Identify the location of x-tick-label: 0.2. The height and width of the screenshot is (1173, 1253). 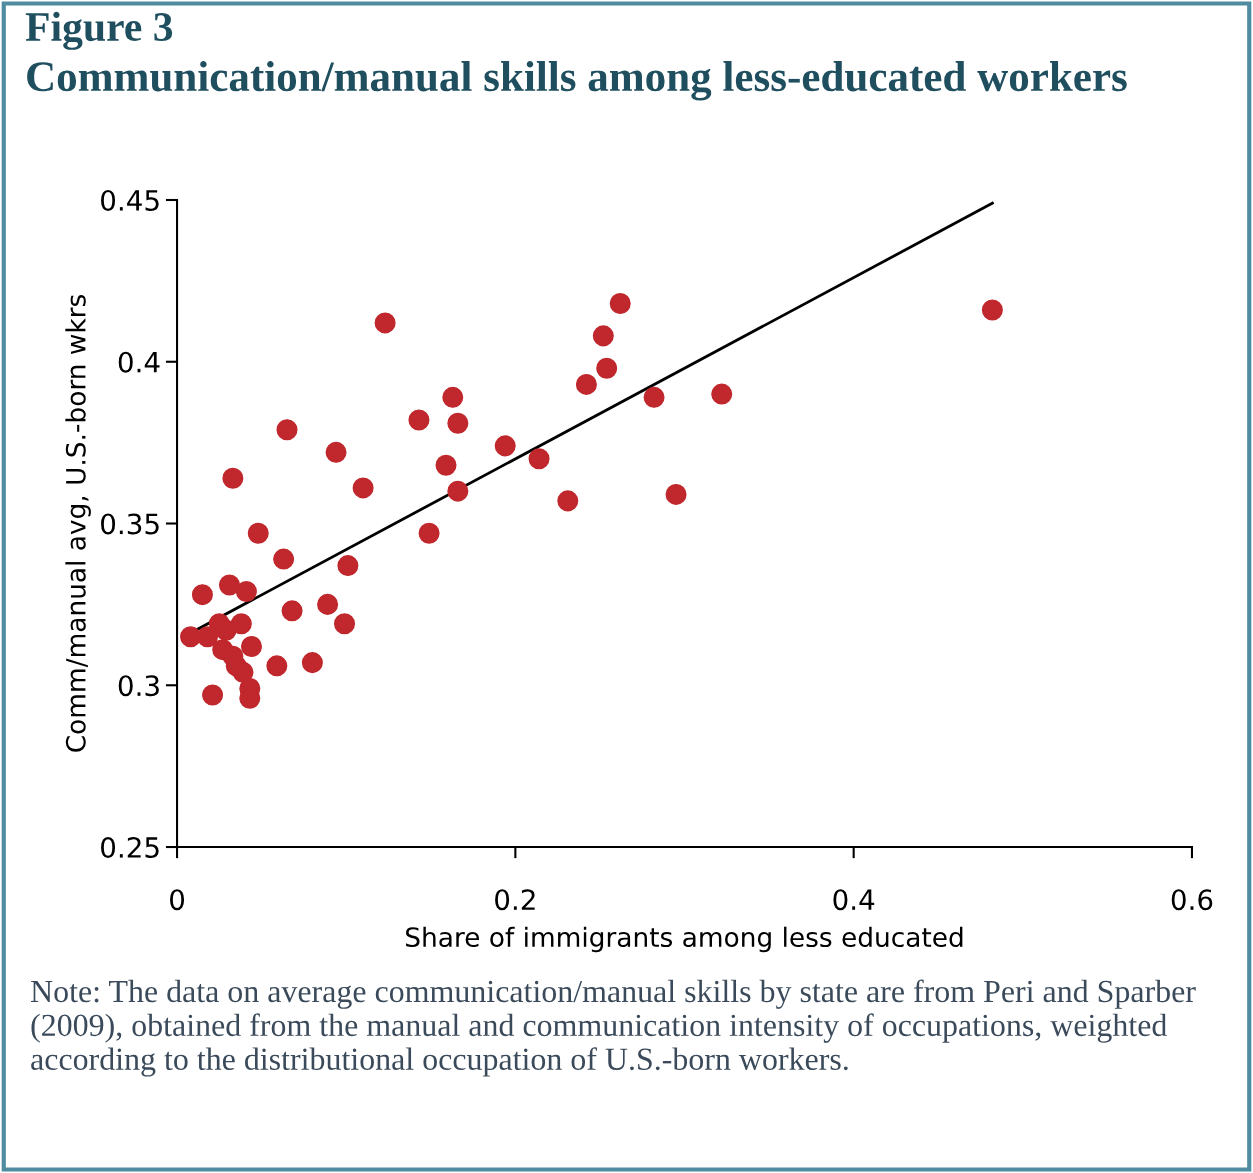
(515, 900).